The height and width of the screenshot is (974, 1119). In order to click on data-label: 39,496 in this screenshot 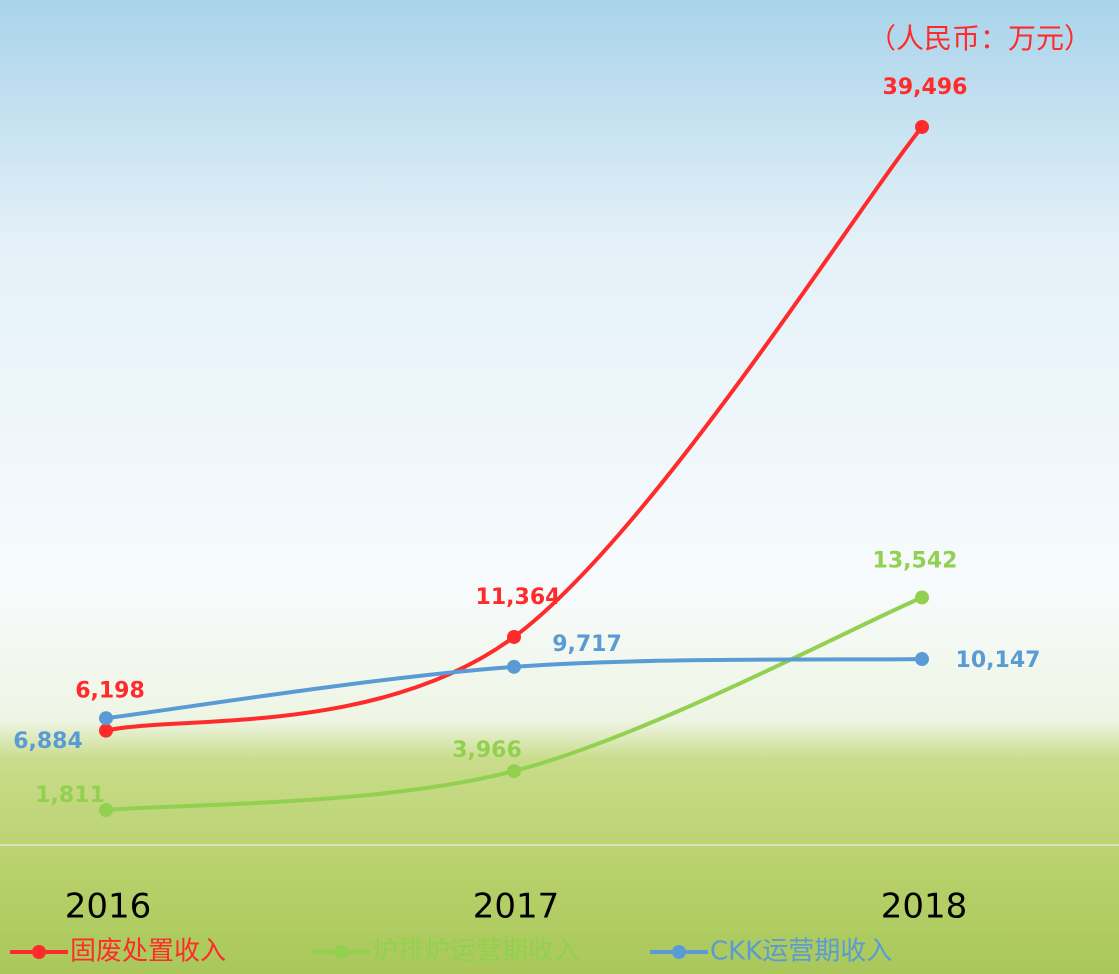, I will do `click(925, 87)`.